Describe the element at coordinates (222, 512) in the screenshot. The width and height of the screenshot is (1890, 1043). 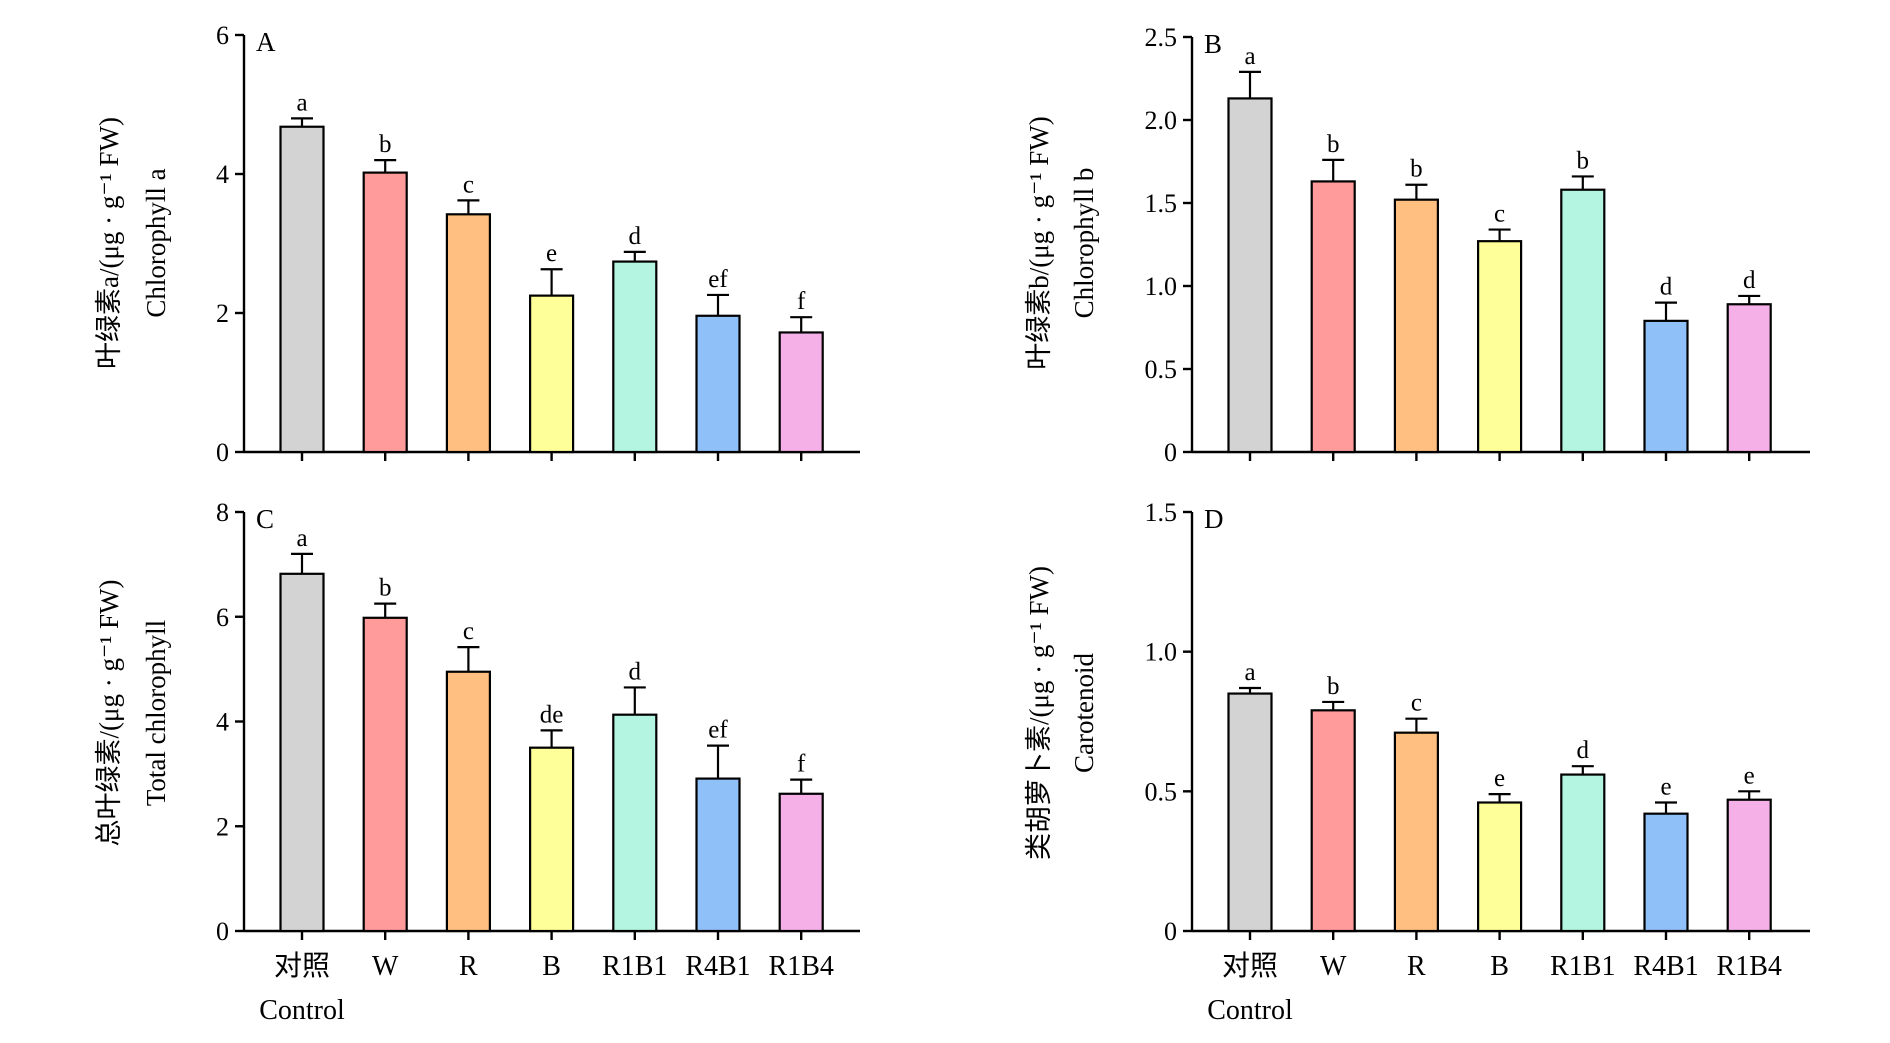
I see `y-tick-label: 8` at that location.